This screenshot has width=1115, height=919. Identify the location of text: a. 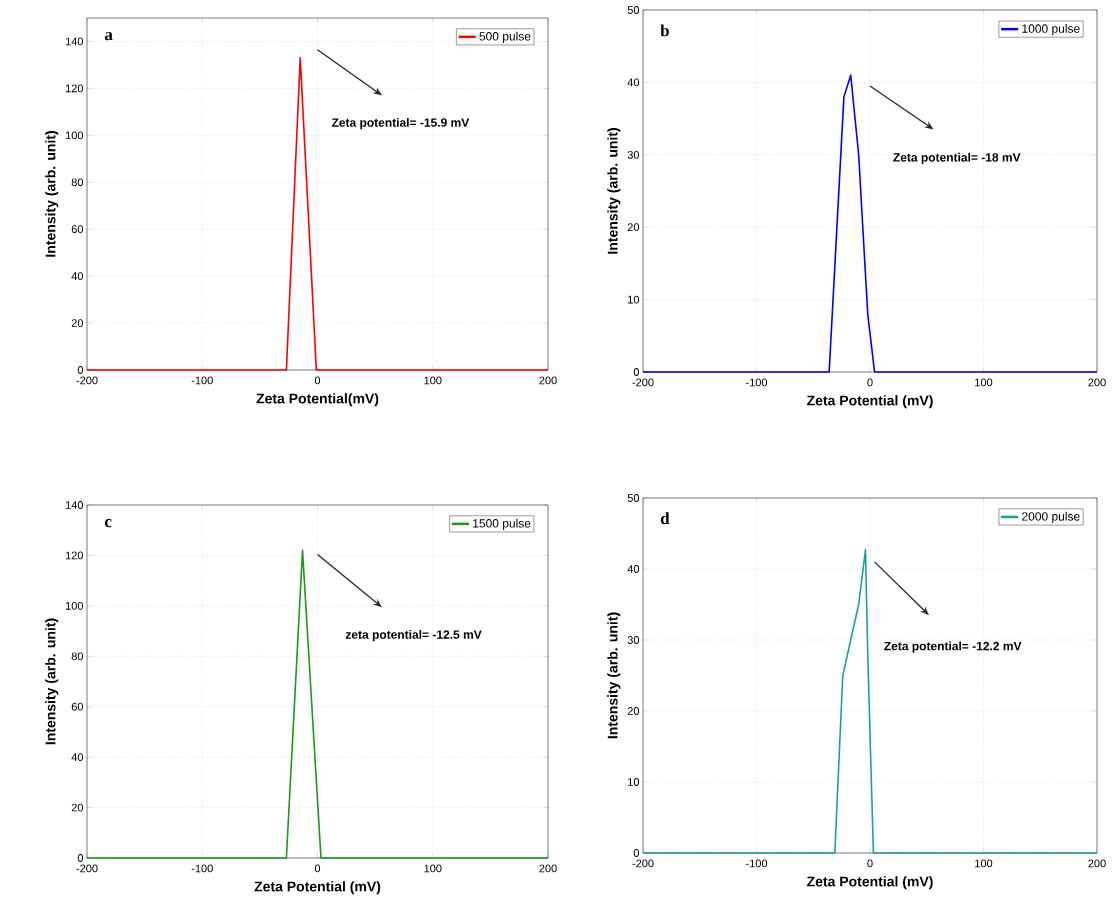
(108, 36).